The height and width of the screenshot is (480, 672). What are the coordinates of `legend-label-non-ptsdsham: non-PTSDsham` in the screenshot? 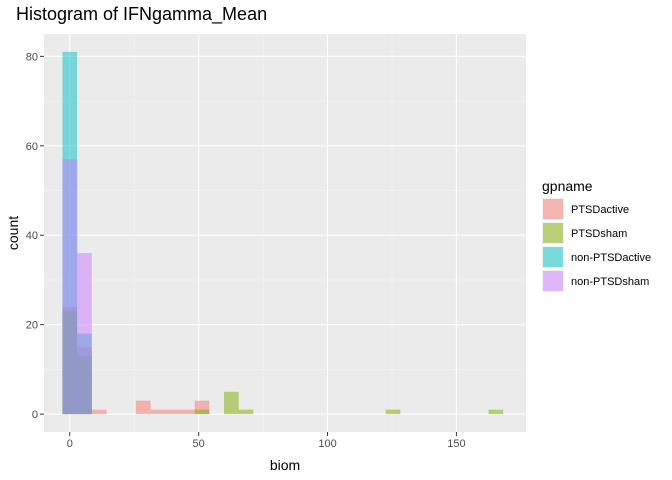 It's located at (610, 282).